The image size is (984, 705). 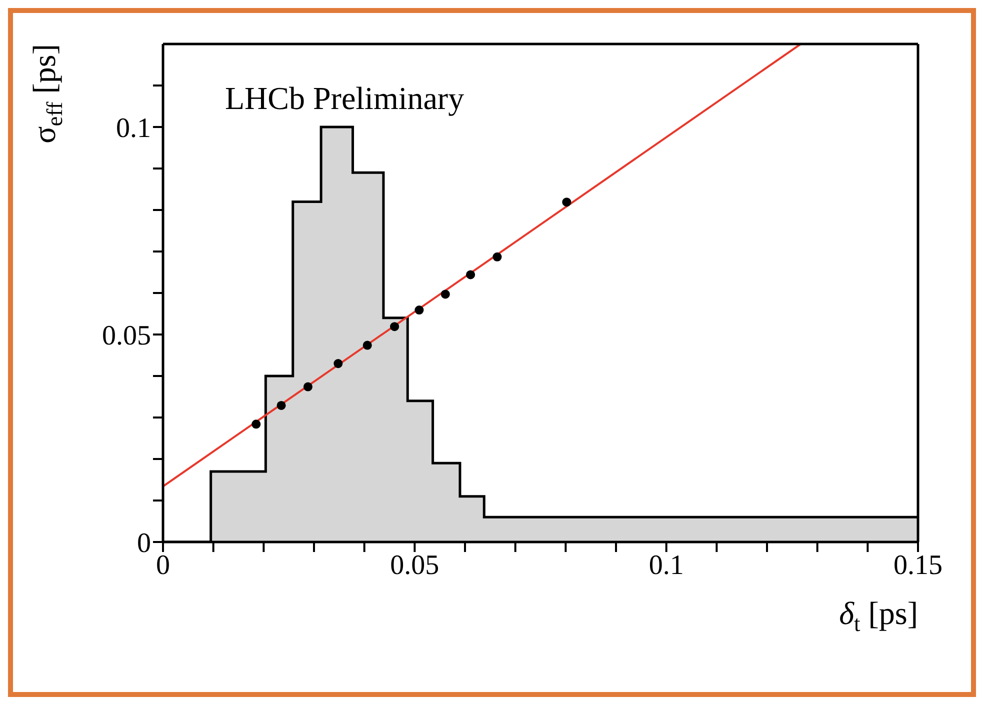 I want to click on x-tick-label: 0.15, so click(x=918, y=565).